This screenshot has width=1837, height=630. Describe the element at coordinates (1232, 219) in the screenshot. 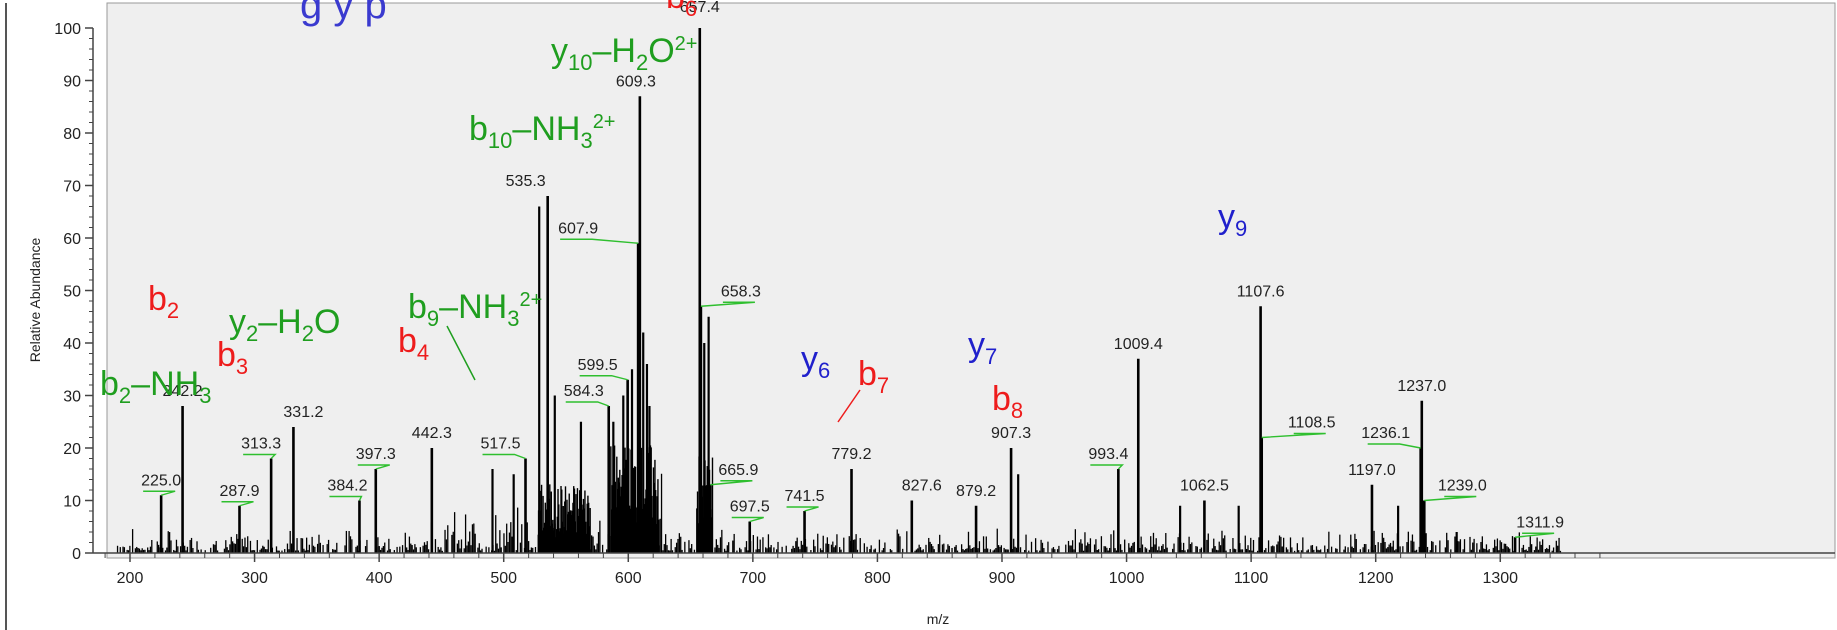

I see `ion-annotation-y9: y9` at that location.